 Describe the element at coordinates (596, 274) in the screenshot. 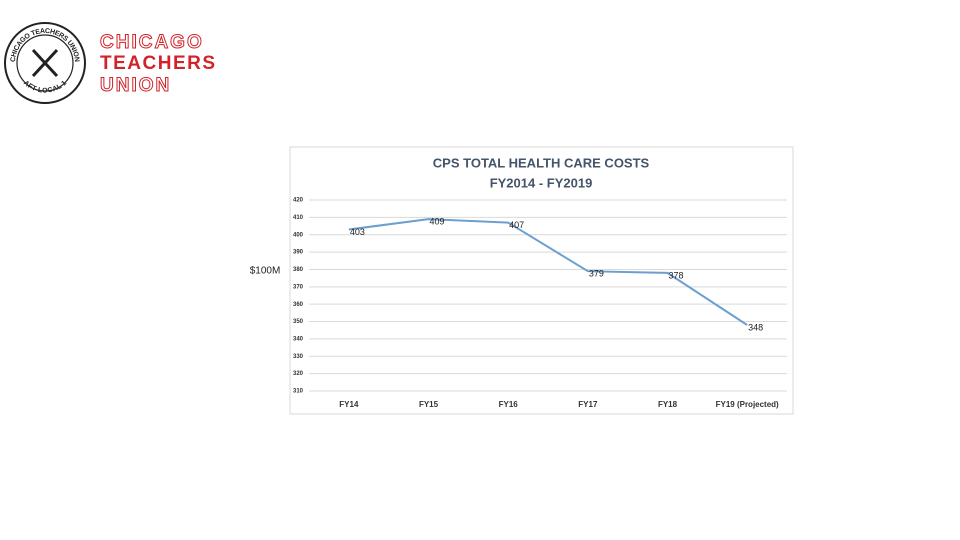

I see `data-label: 379` at that location.